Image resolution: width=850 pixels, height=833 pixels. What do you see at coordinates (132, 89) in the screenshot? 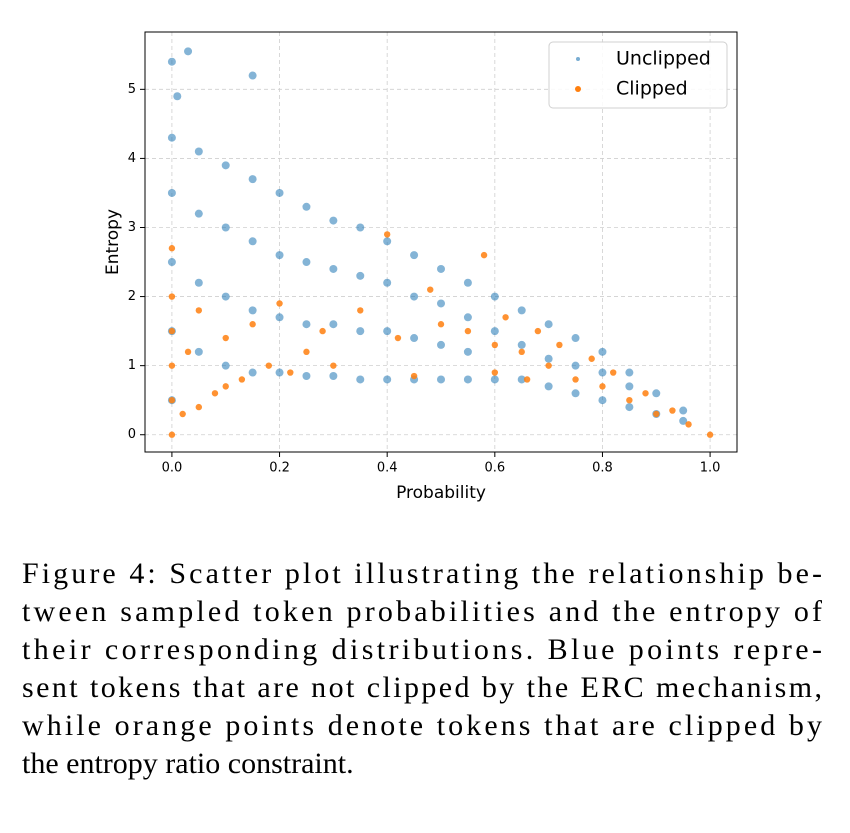
I see `y-tick-label: 5` at bounding box center [132, 89].